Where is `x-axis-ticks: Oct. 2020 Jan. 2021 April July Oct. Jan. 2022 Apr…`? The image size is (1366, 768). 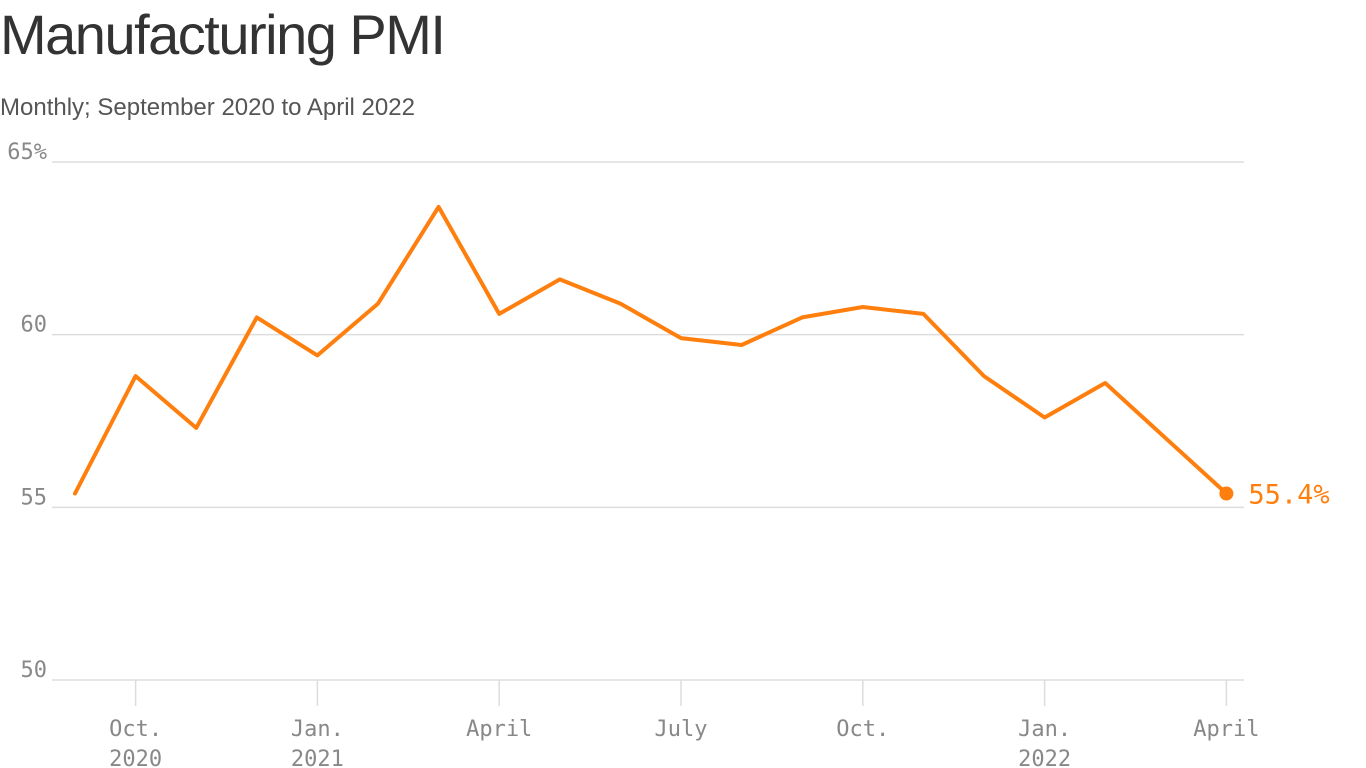
x-axis-ticks: Oct. 2020 Jan. 2021 April July Oct. Jan. 2022 Apr… is located at coordinates (684, 724).